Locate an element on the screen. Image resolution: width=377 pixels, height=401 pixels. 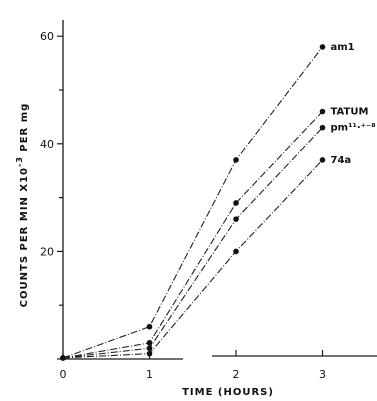
x-tick-label: 0 is located at coordinates (63, 374).